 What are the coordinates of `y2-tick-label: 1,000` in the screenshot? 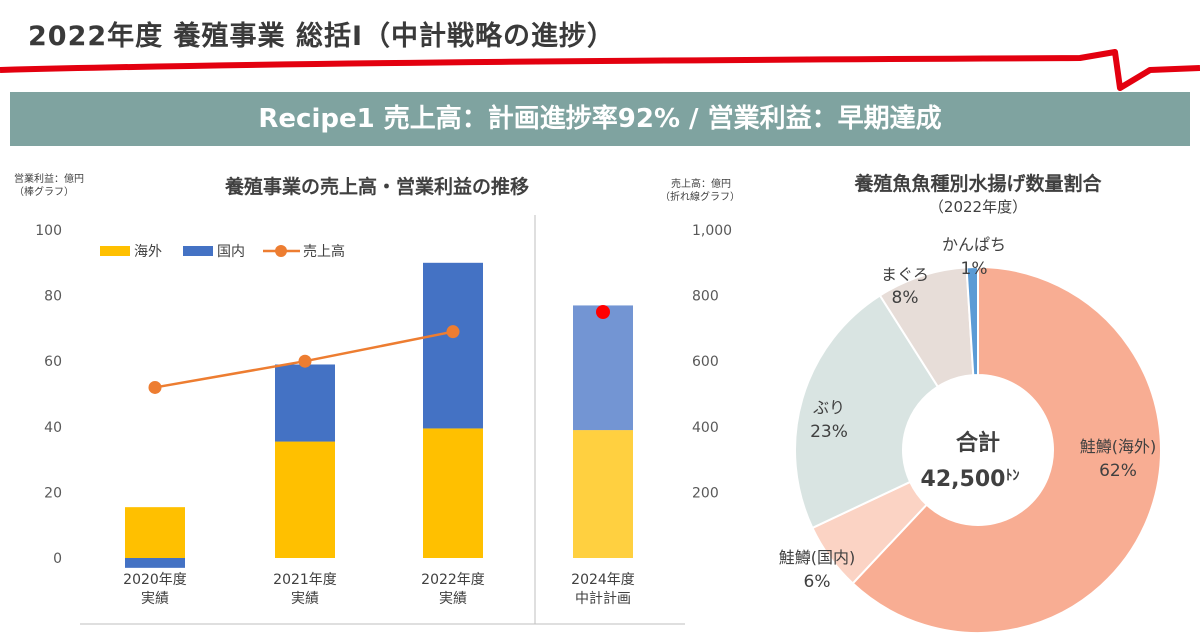 It's located at (712, 231).